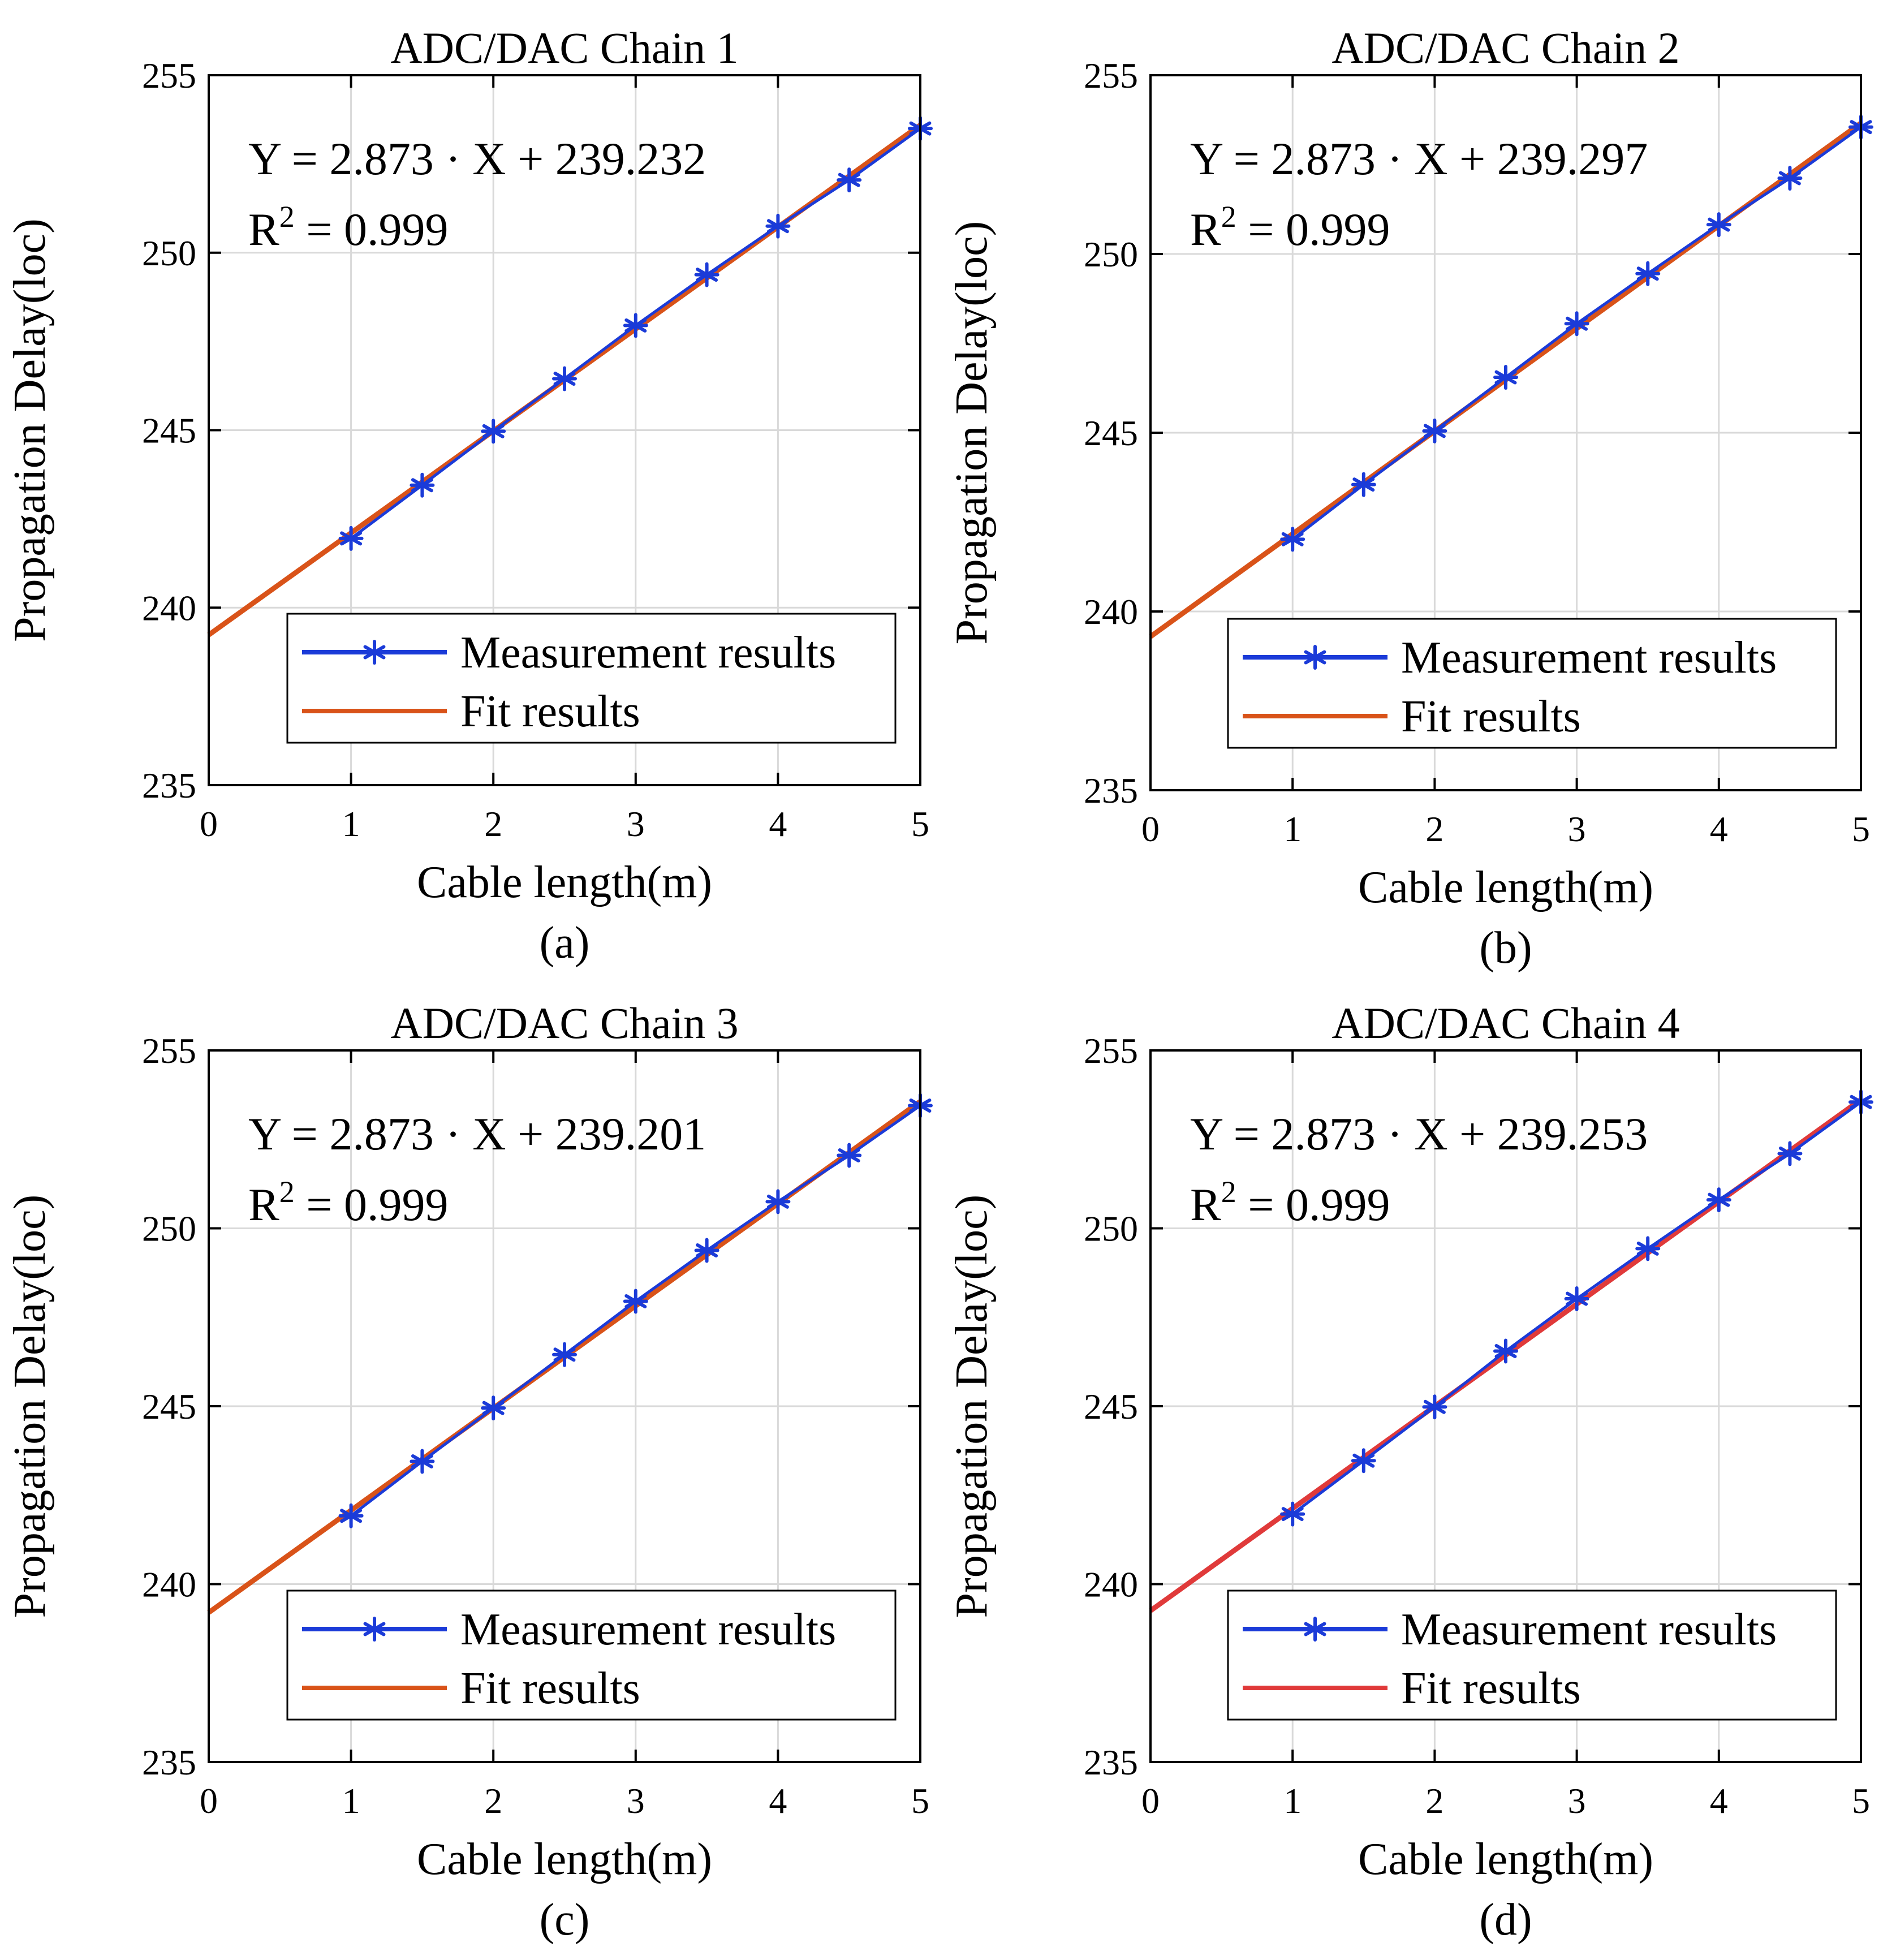  Describe the element at coordinates (564, 47) in the screenshot. I see `chart-title: ADC/DAC Chain 1` at that location.